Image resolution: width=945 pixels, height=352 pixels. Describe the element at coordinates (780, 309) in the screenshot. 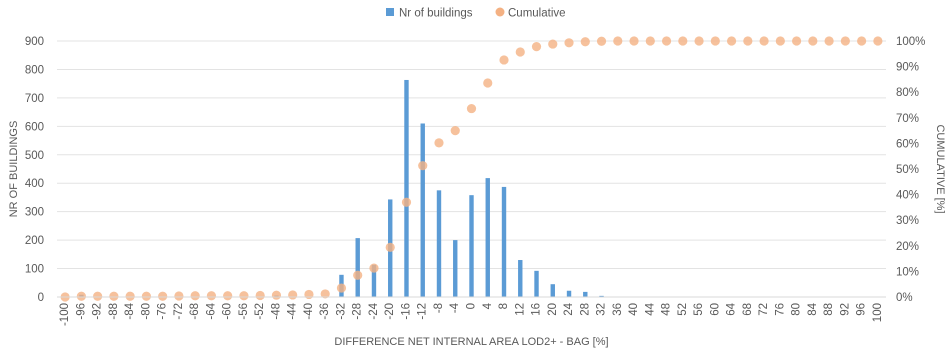

I see `x-tick-label: 76` at that location.